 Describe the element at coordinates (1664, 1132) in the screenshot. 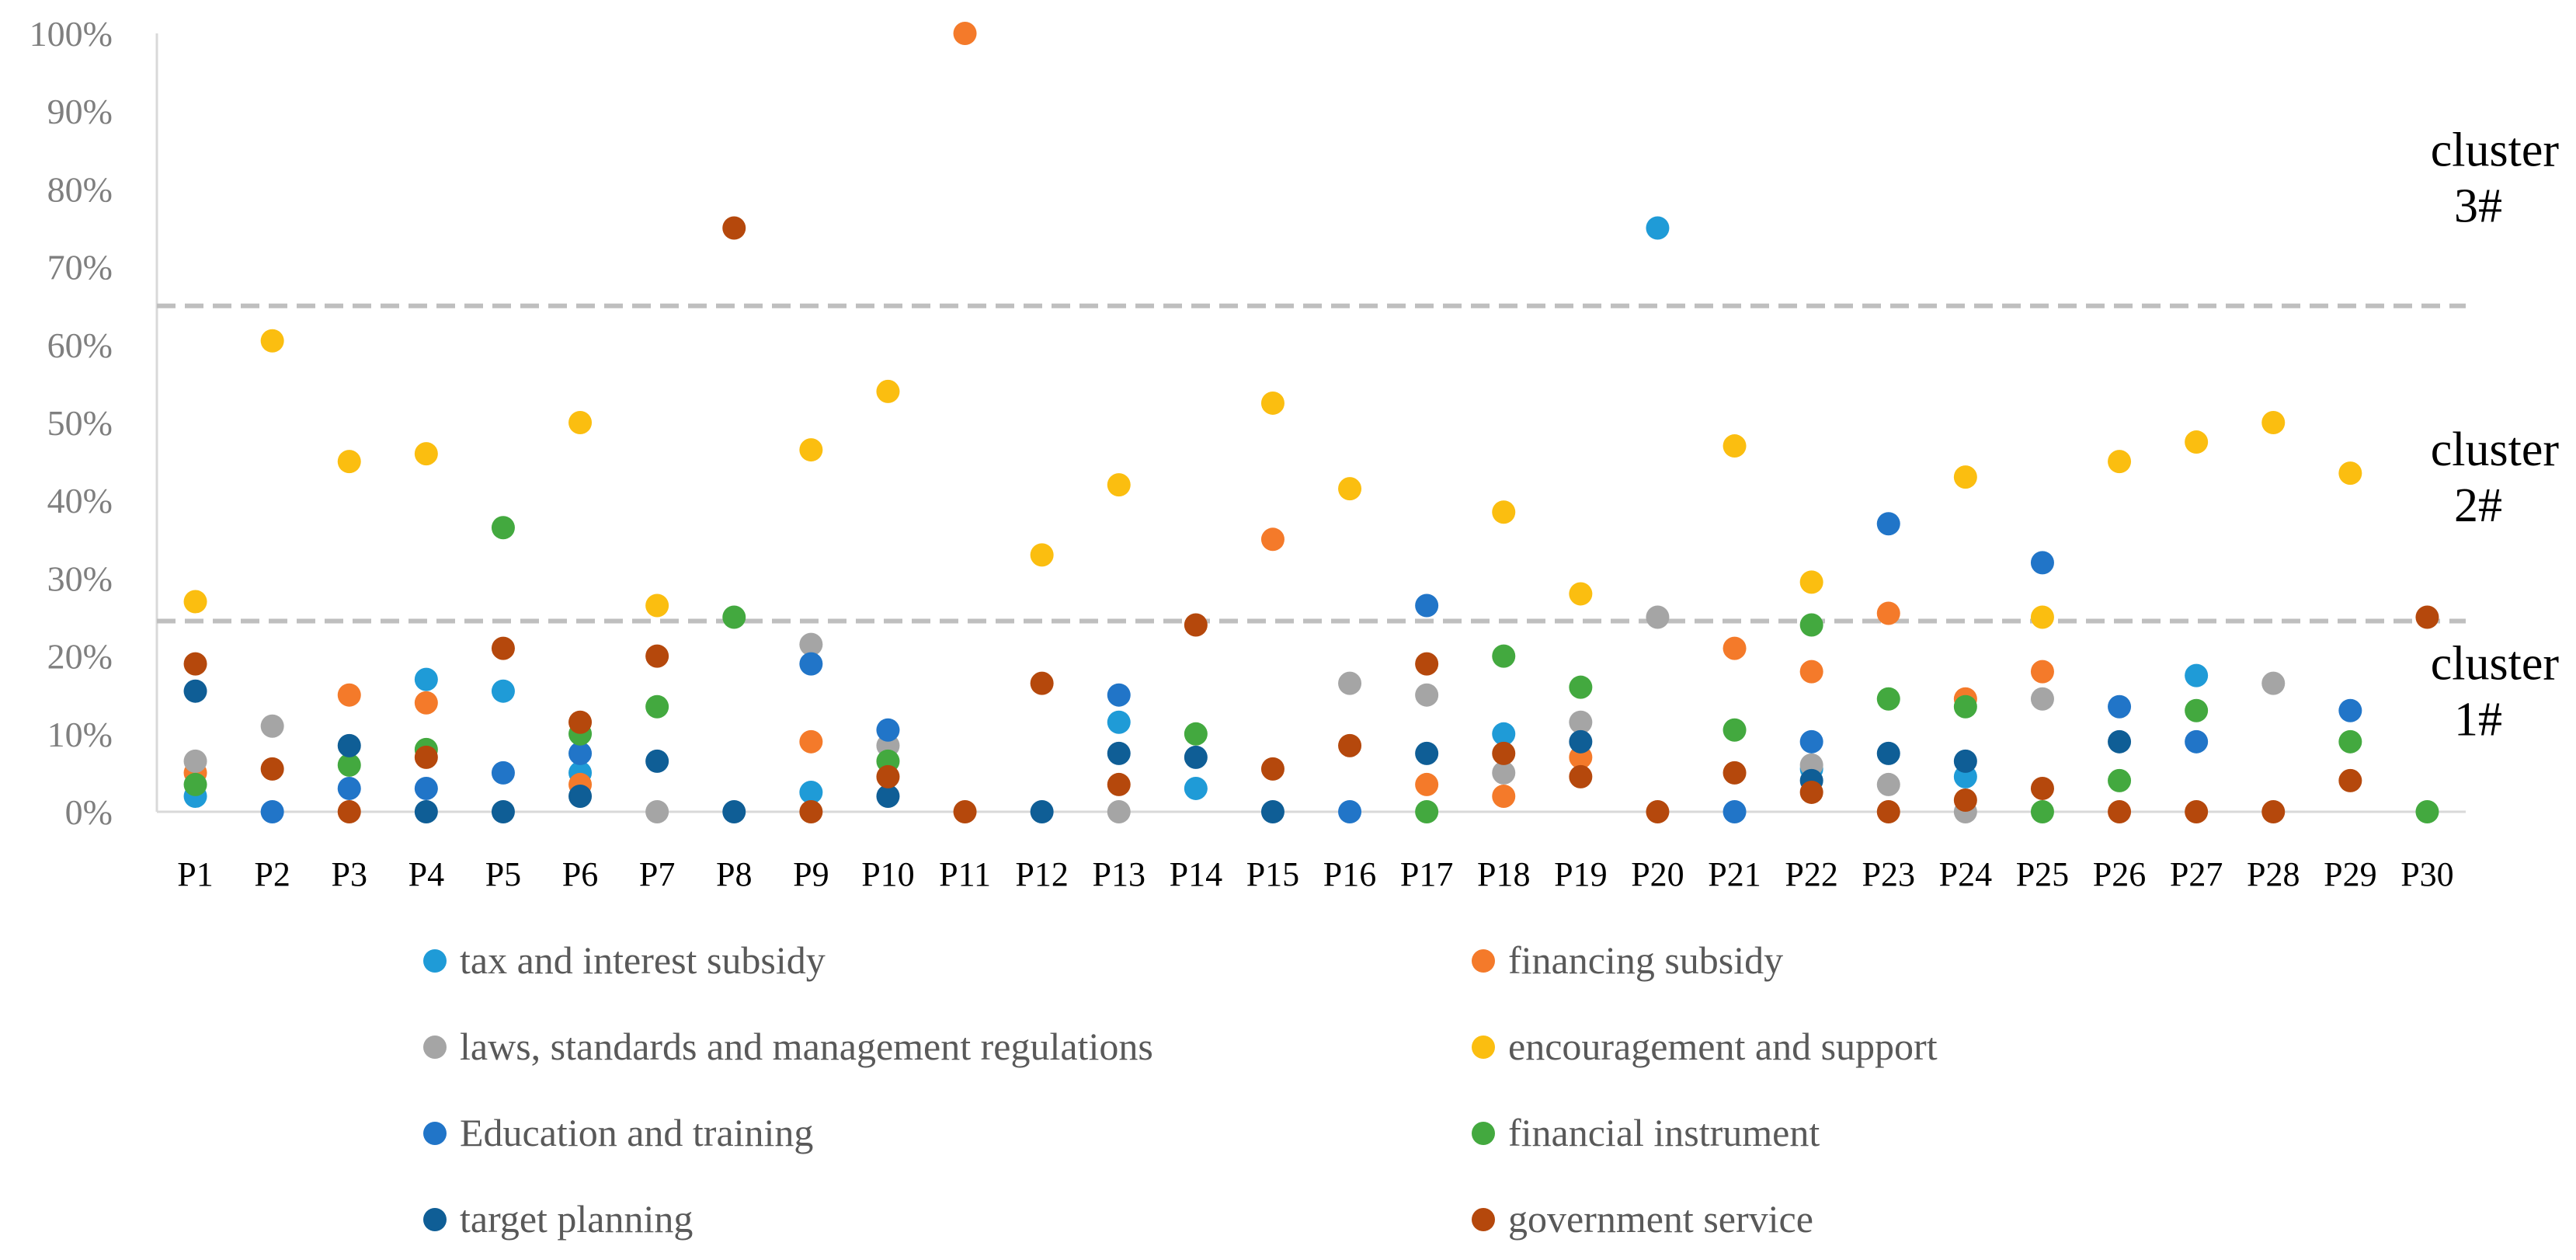

I see `legend-label: financial instrument` at that location.